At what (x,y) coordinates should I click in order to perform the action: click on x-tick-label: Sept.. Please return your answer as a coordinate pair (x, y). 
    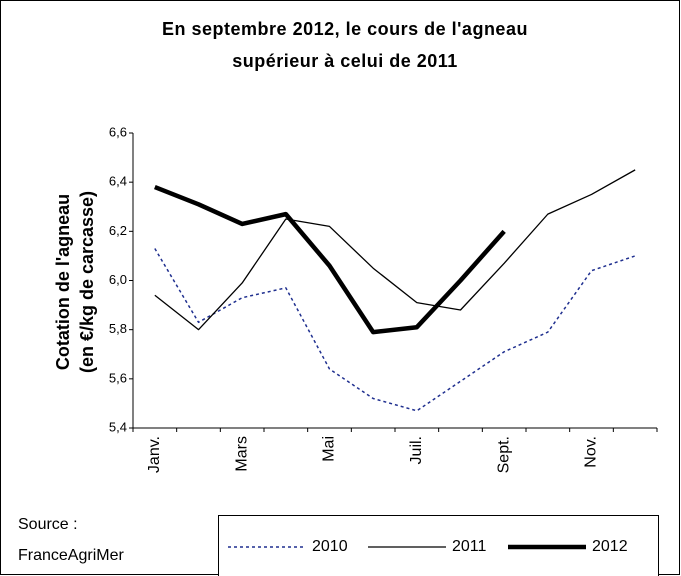
    Looking at the image, I should click on (503, 454).